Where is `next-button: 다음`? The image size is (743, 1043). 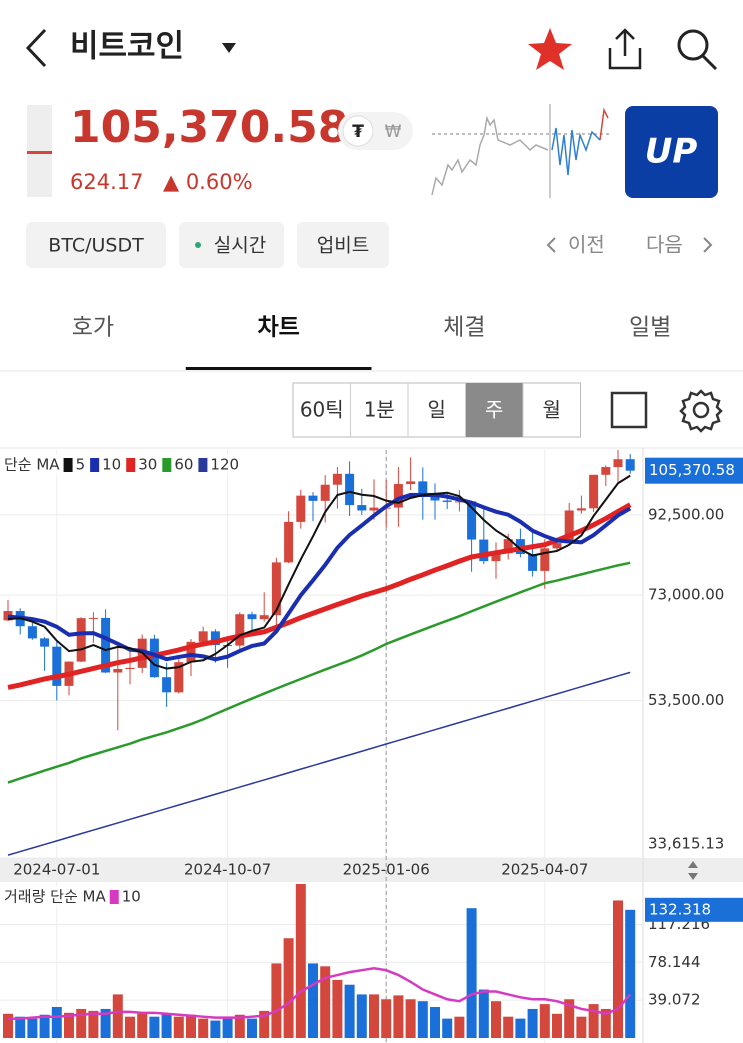
next-button: 다음 is located at coordinates (664, 245).